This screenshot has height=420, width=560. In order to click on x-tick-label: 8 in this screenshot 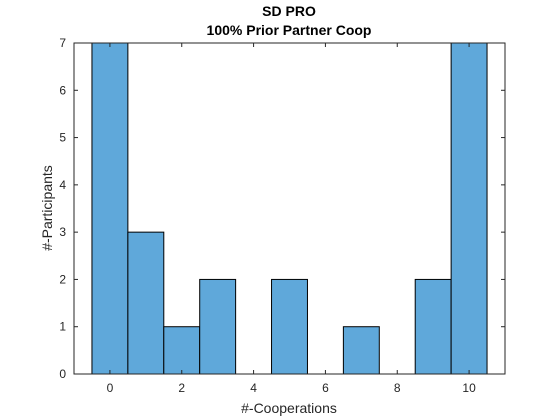, I will do `click(397, 388)`.